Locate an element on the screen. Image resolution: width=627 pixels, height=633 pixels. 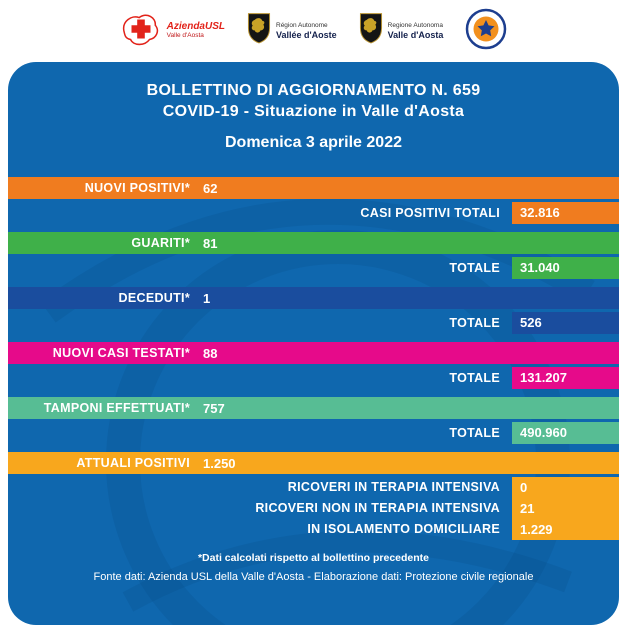
metric-bar: NUOVI POSITIVI* 62 is located at coordinates (313, 188).